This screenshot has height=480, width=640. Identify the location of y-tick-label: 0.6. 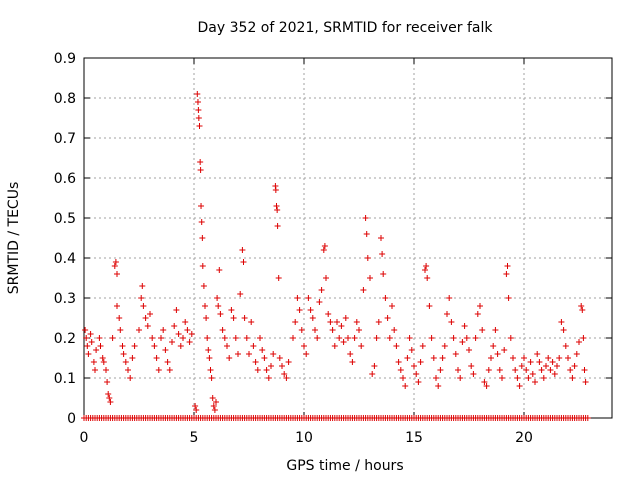
(65, 179).